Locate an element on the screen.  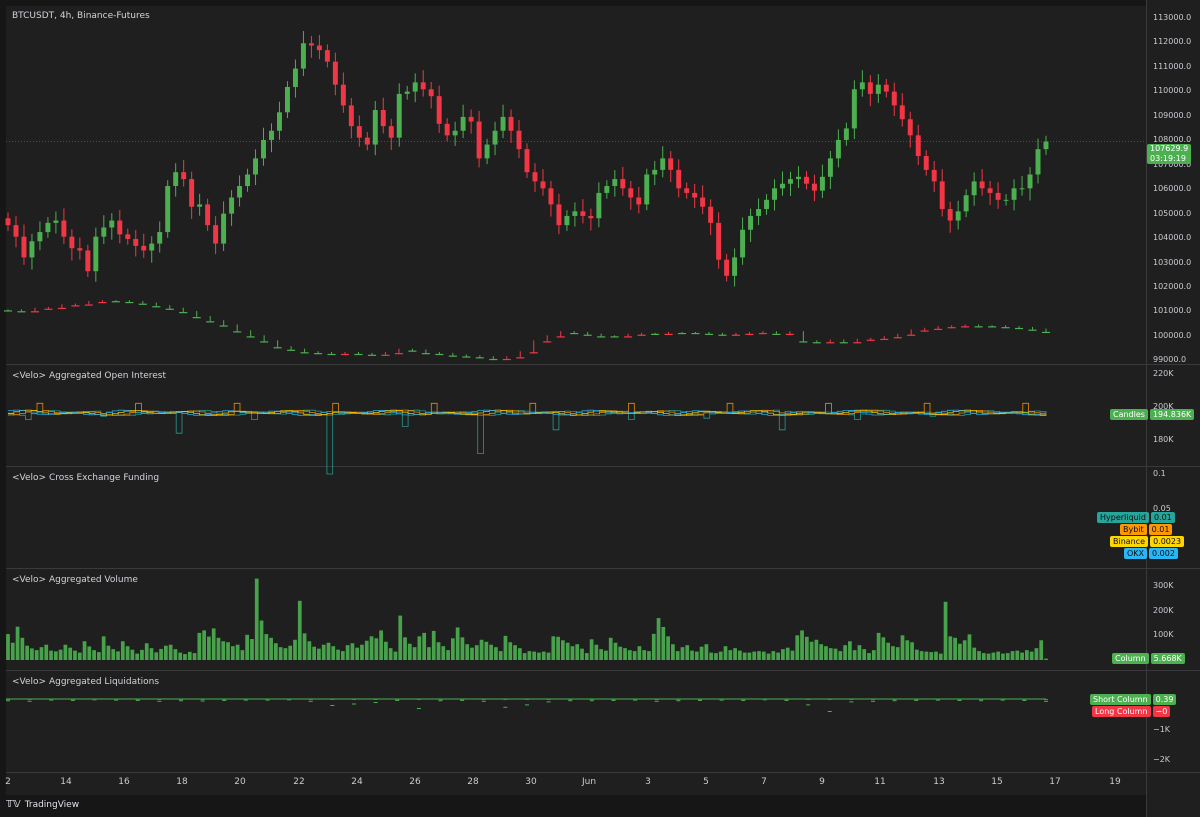
price-axis is located at coordinates (1173, 408).